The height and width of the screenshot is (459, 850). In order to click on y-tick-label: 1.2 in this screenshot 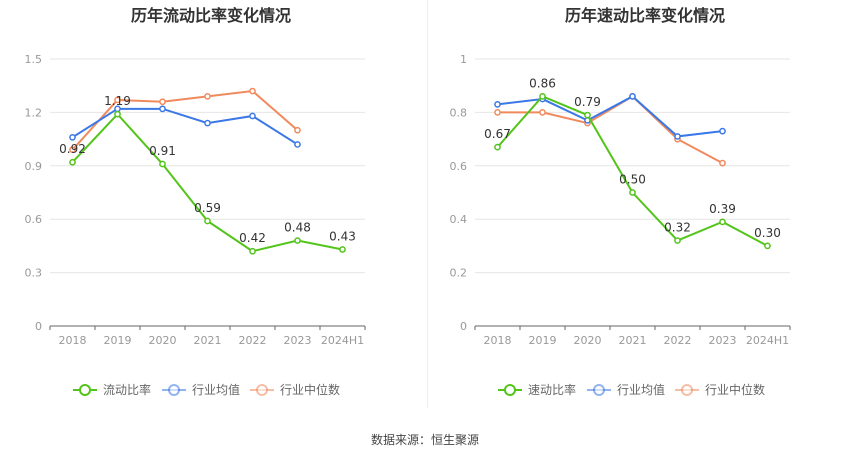, I will do `click(34, 112)`.